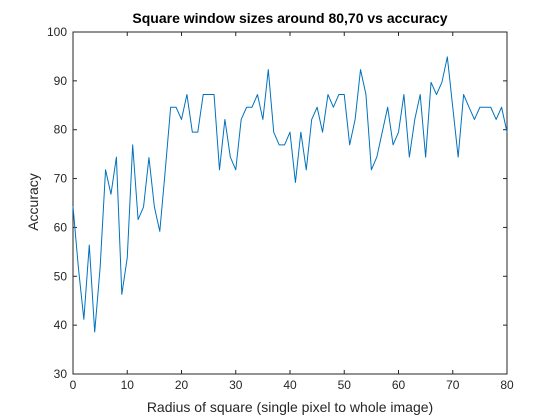 The height and width of the screenshot is (420, 560). Describe the element at coordinates (61, 227) in the screenshot. I see `y-tick-label: 60` at that location.